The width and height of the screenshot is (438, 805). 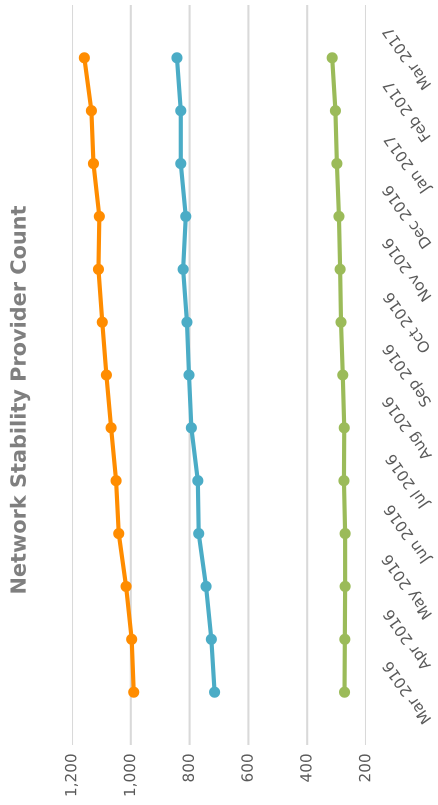 What do you see at coordinates (306, 768) in the screenshot?
I see `x-tick-label: 400` at bounding box center [306, 768].